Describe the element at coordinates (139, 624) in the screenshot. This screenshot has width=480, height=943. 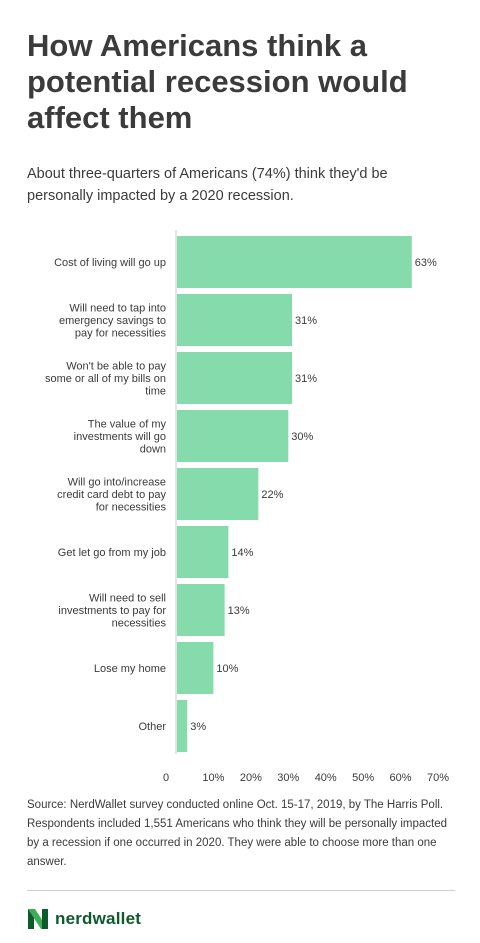
I see `category-label: necessities` at that location.